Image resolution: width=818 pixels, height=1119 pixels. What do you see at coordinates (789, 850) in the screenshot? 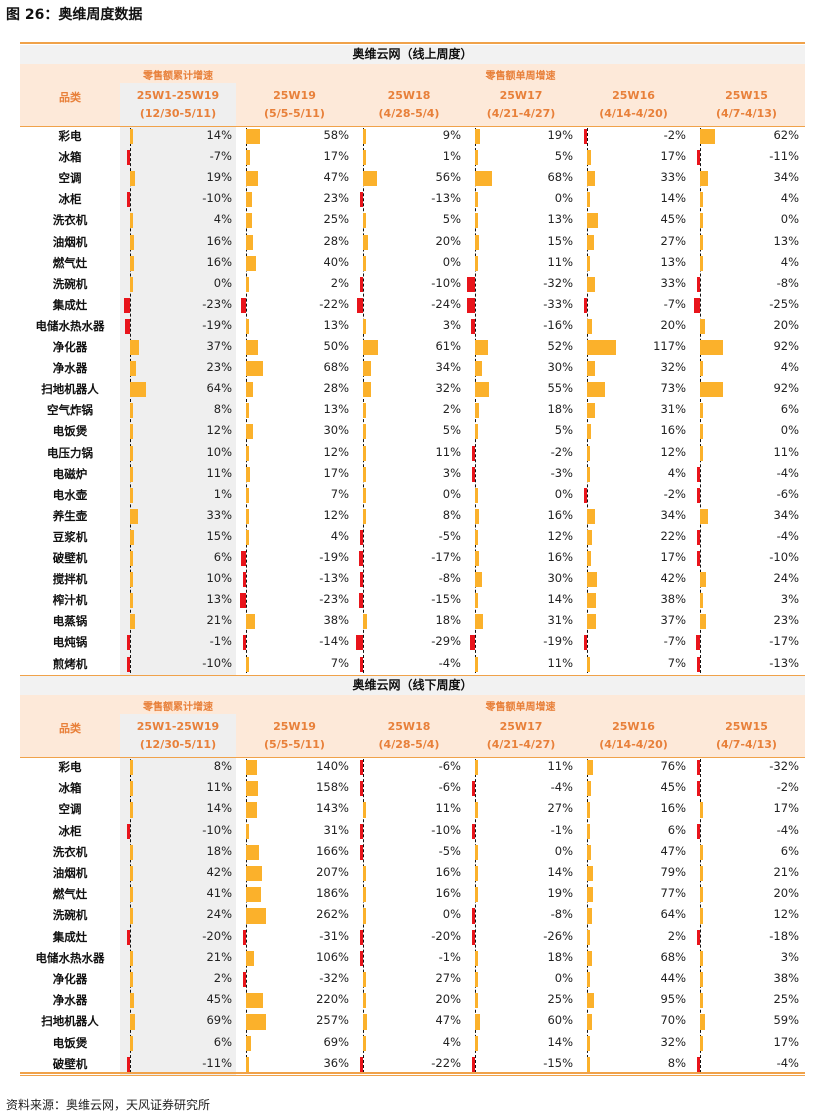
I see `cell-value: 6%` at bounding box center [789, 850].